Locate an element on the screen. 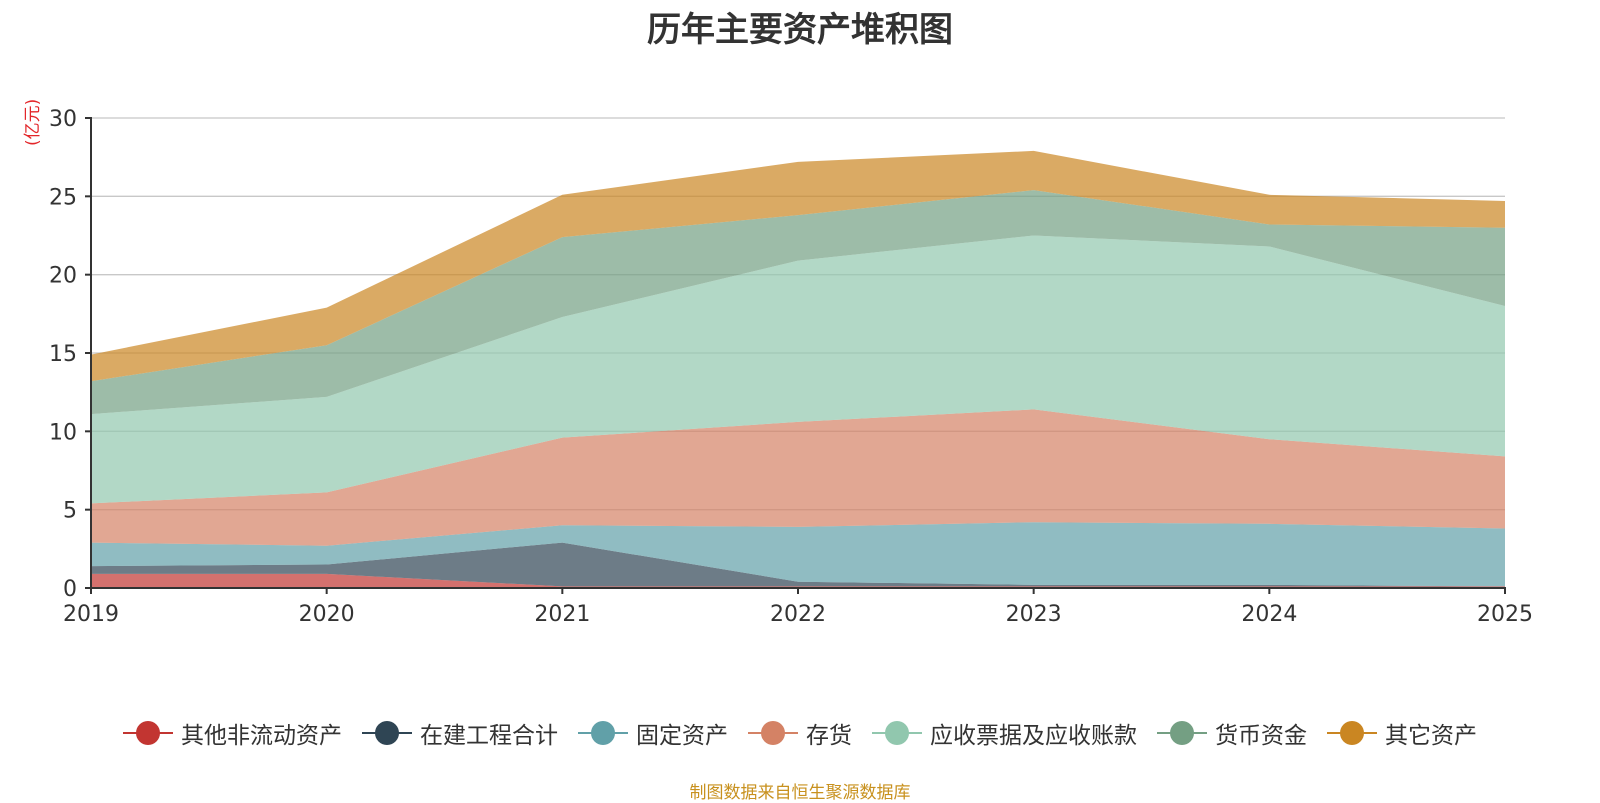 Image resolution: width=1600 pixels, height=803 pixels. legend-item: 固定资产 is located at coordinates (653, 733).